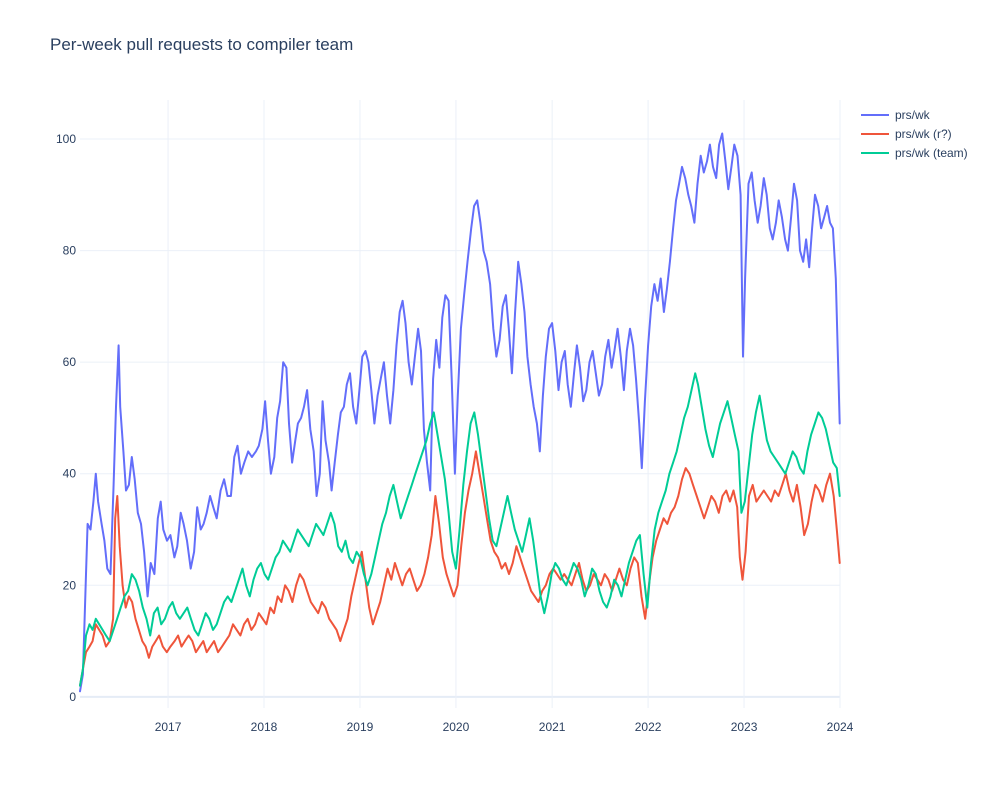 The width and height of the screenshot is (1000, 800). Describe the element at coordinates (913, 115) in the screenshot. I see `legend-label: prs/wk` at that location.